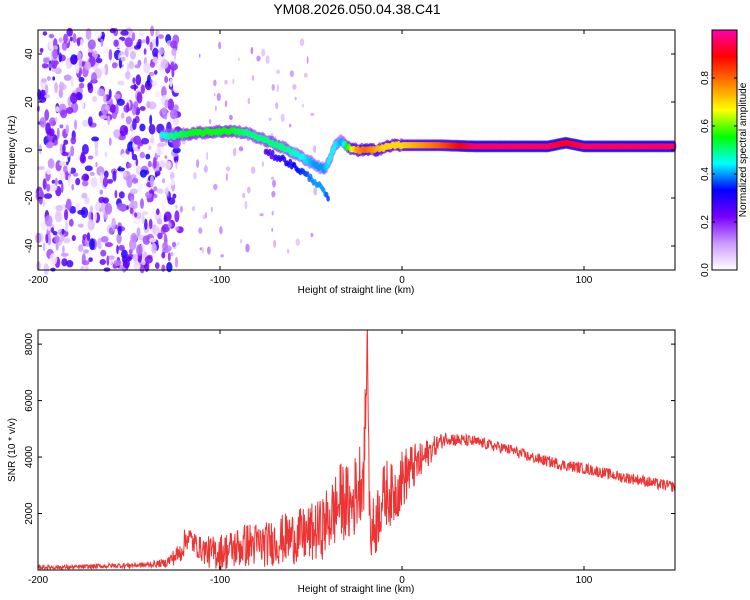  What do you see at coordinates (29, 456) in the screenshot?
I see `y-tick-label: 4000` at bounding box center [29, 456].